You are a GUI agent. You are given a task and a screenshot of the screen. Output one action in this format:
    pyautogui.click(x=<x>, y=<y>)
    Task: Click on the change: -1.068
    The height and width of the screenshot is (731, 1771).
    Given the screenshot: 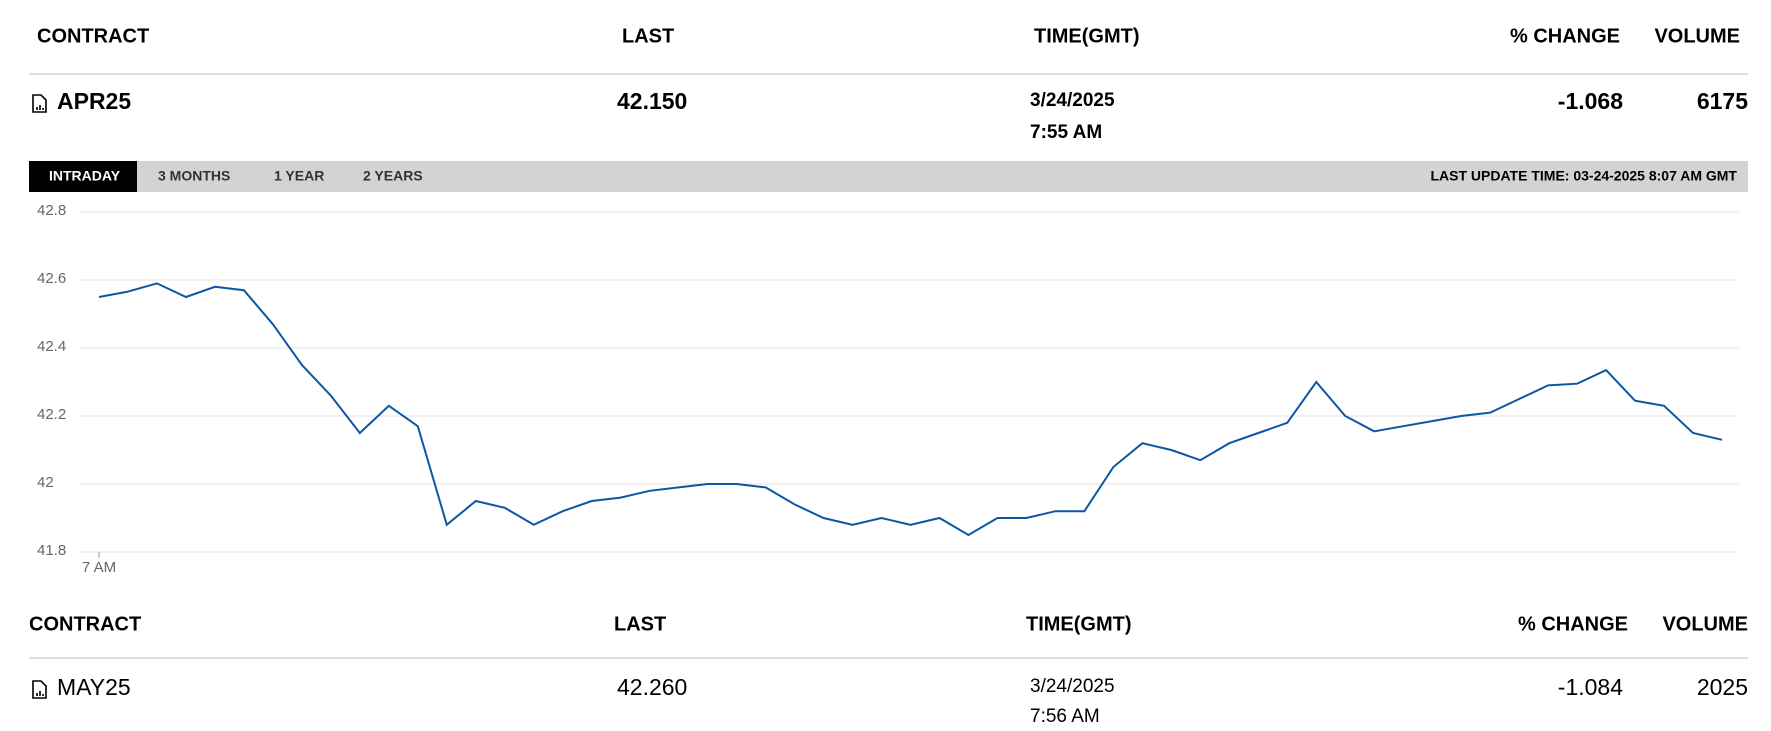 What is the action you would take?
    pyautogui.click(x=1590, y=101)
    